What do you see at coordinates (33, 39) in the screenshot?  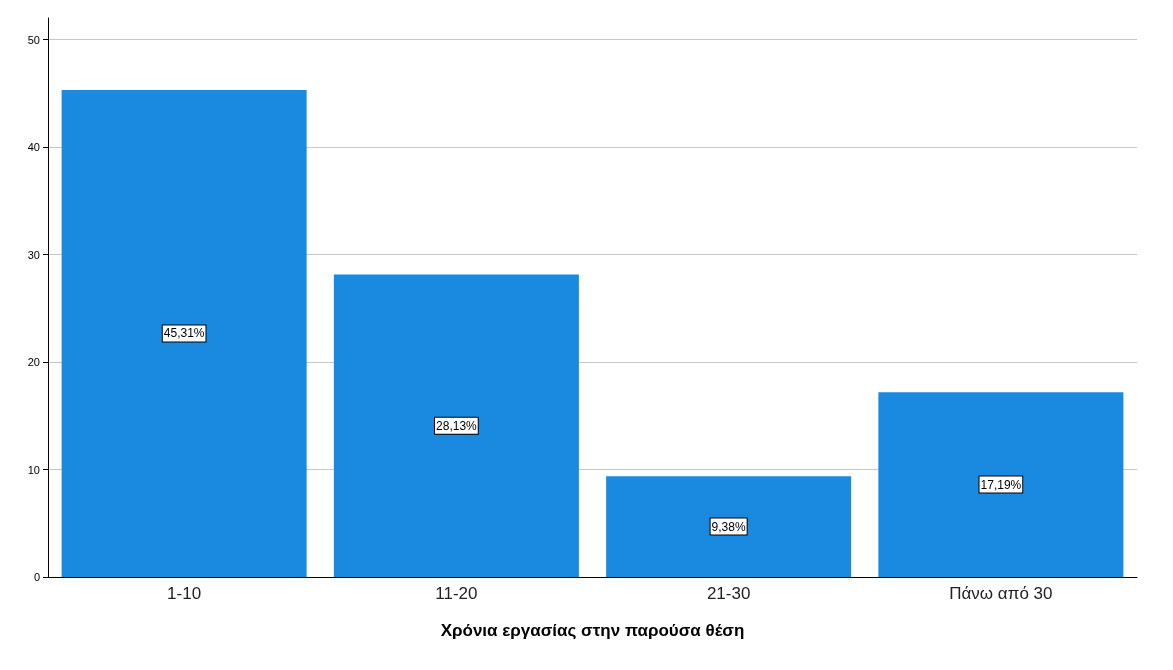 I see `y-tick-label: 50` at bounding box center [33, 39].